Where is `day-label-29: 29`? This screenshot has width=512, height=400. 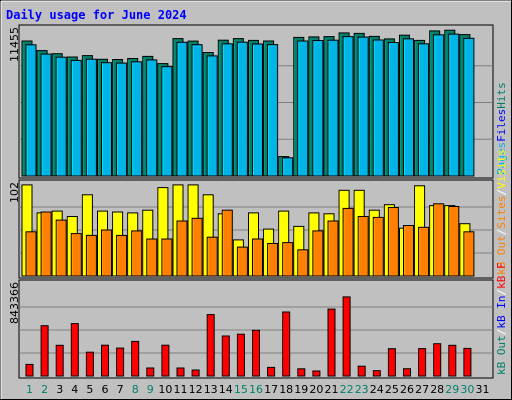 day-label-29: 29 is located at coordinates (452, 389).